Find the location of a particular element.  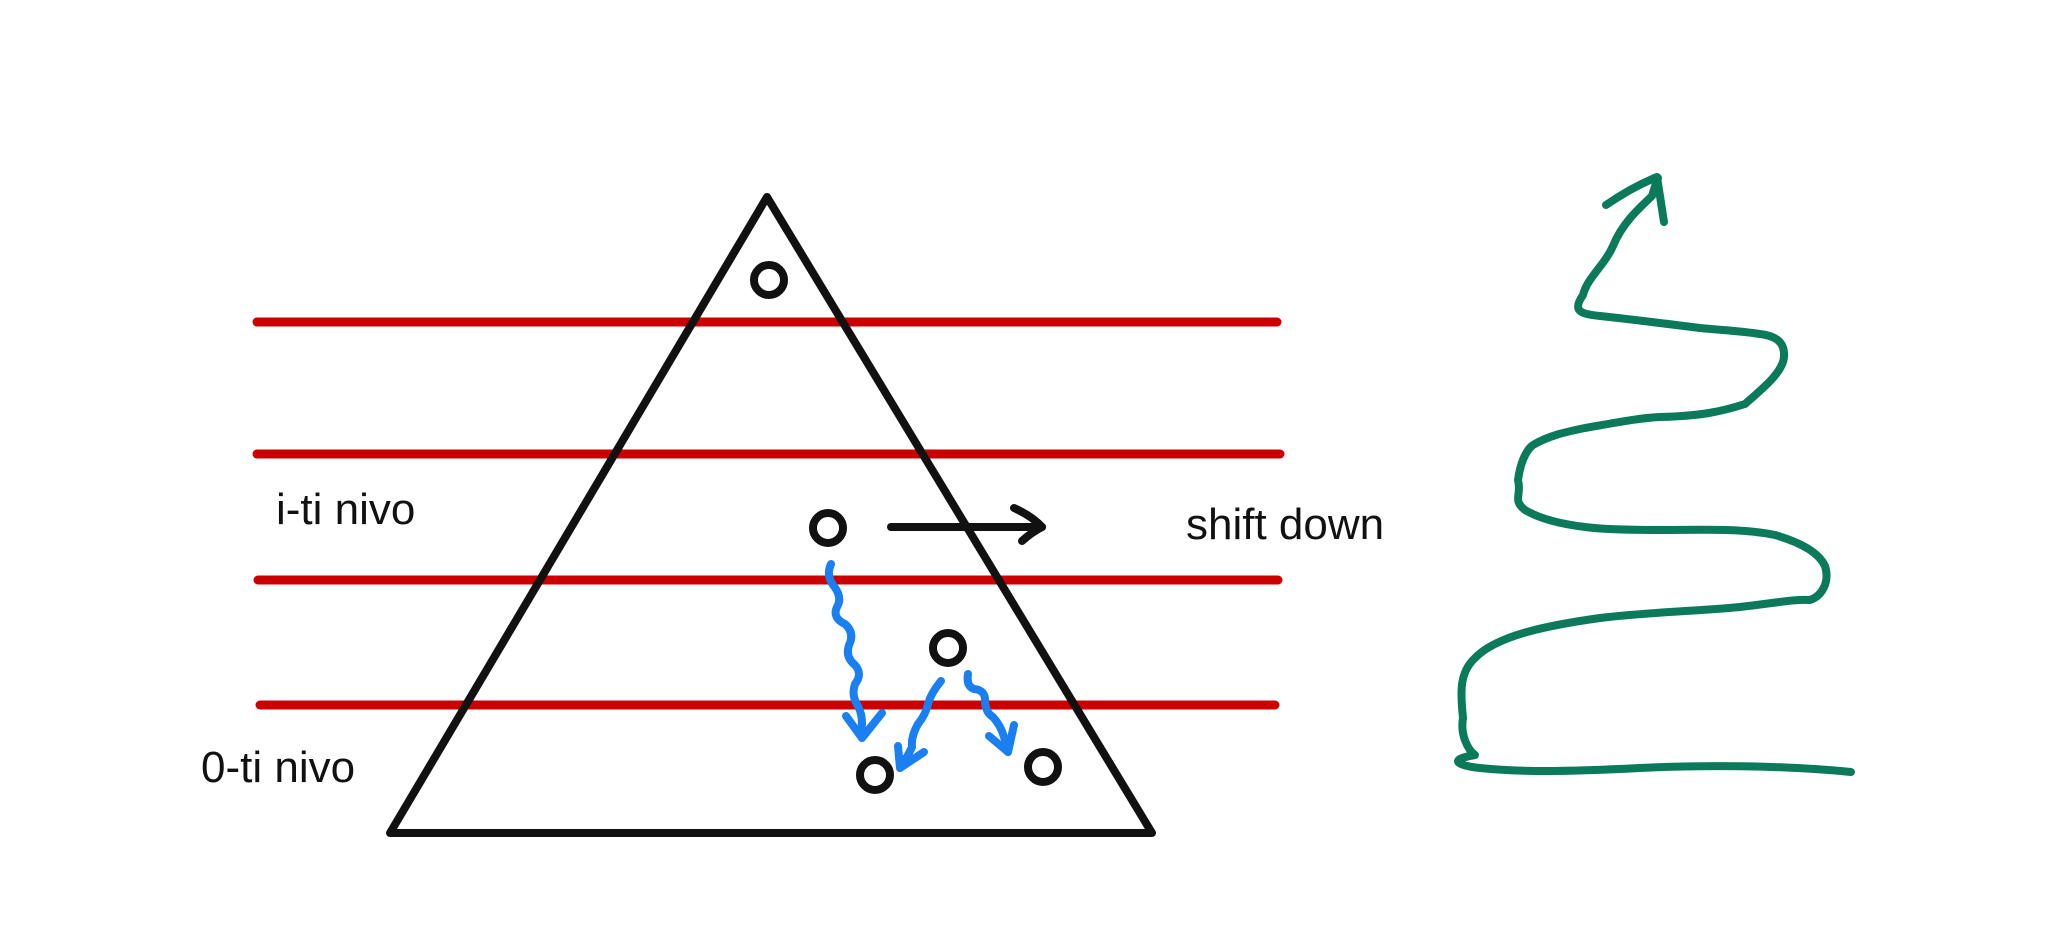

heap-node-i-level is located at coordinates (828, 528).